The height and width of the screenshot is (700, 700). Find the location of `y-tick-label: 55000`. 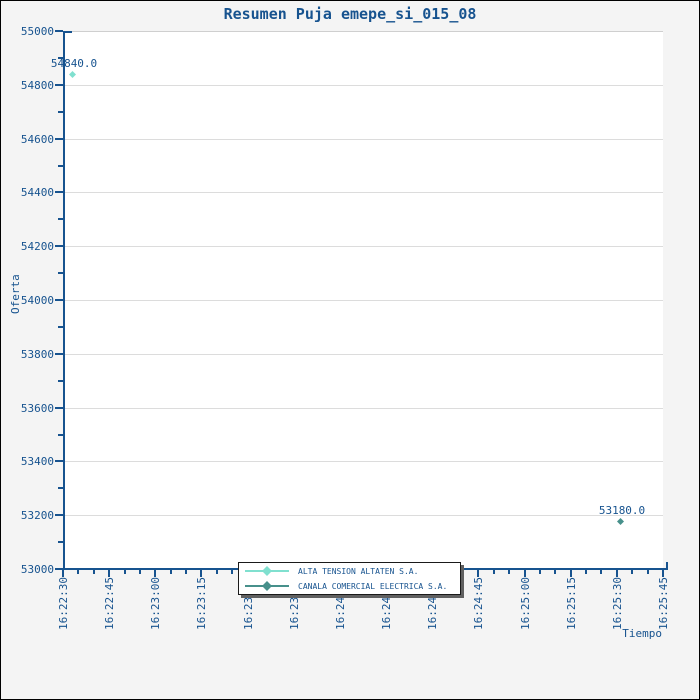

y-tick-label: 55000 is located at coordinates (37, 31).